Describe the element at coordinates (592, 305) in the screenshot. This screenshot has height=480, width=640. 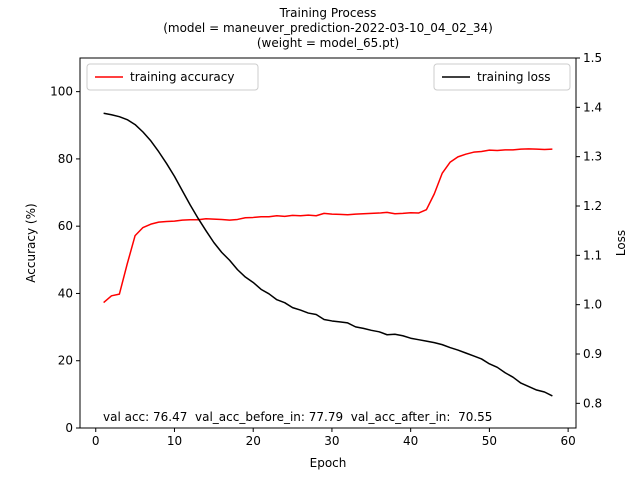
I see `y-right-tick-label: 1.0` at that location.